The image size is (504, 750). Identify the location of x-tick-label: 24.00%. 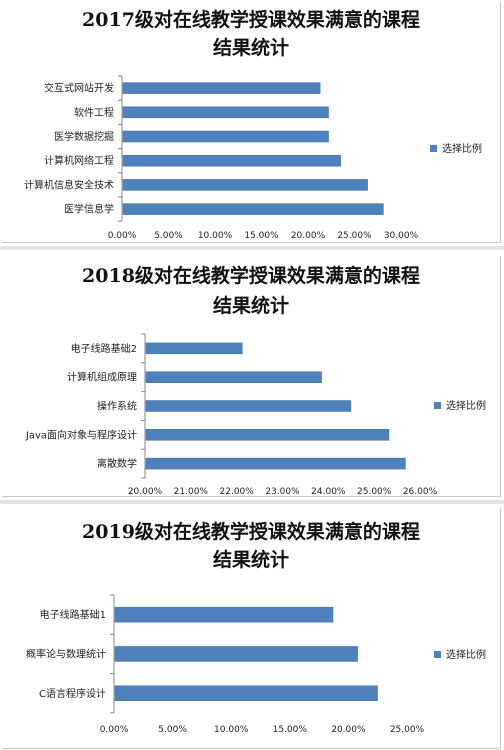
(328, 491).